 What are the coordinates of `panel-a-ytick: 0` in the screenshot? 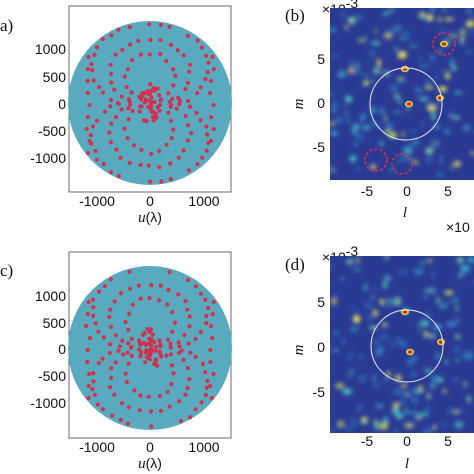 It's located at (62, 104).